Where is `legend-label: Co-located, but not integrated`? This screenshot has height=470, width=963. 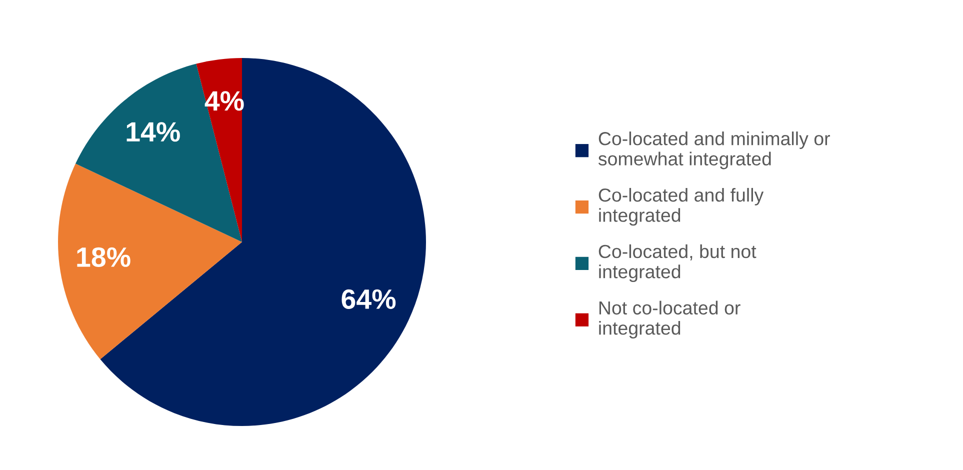
legend-label: Co-located, but not integrated is located at coordinates (677, 263).